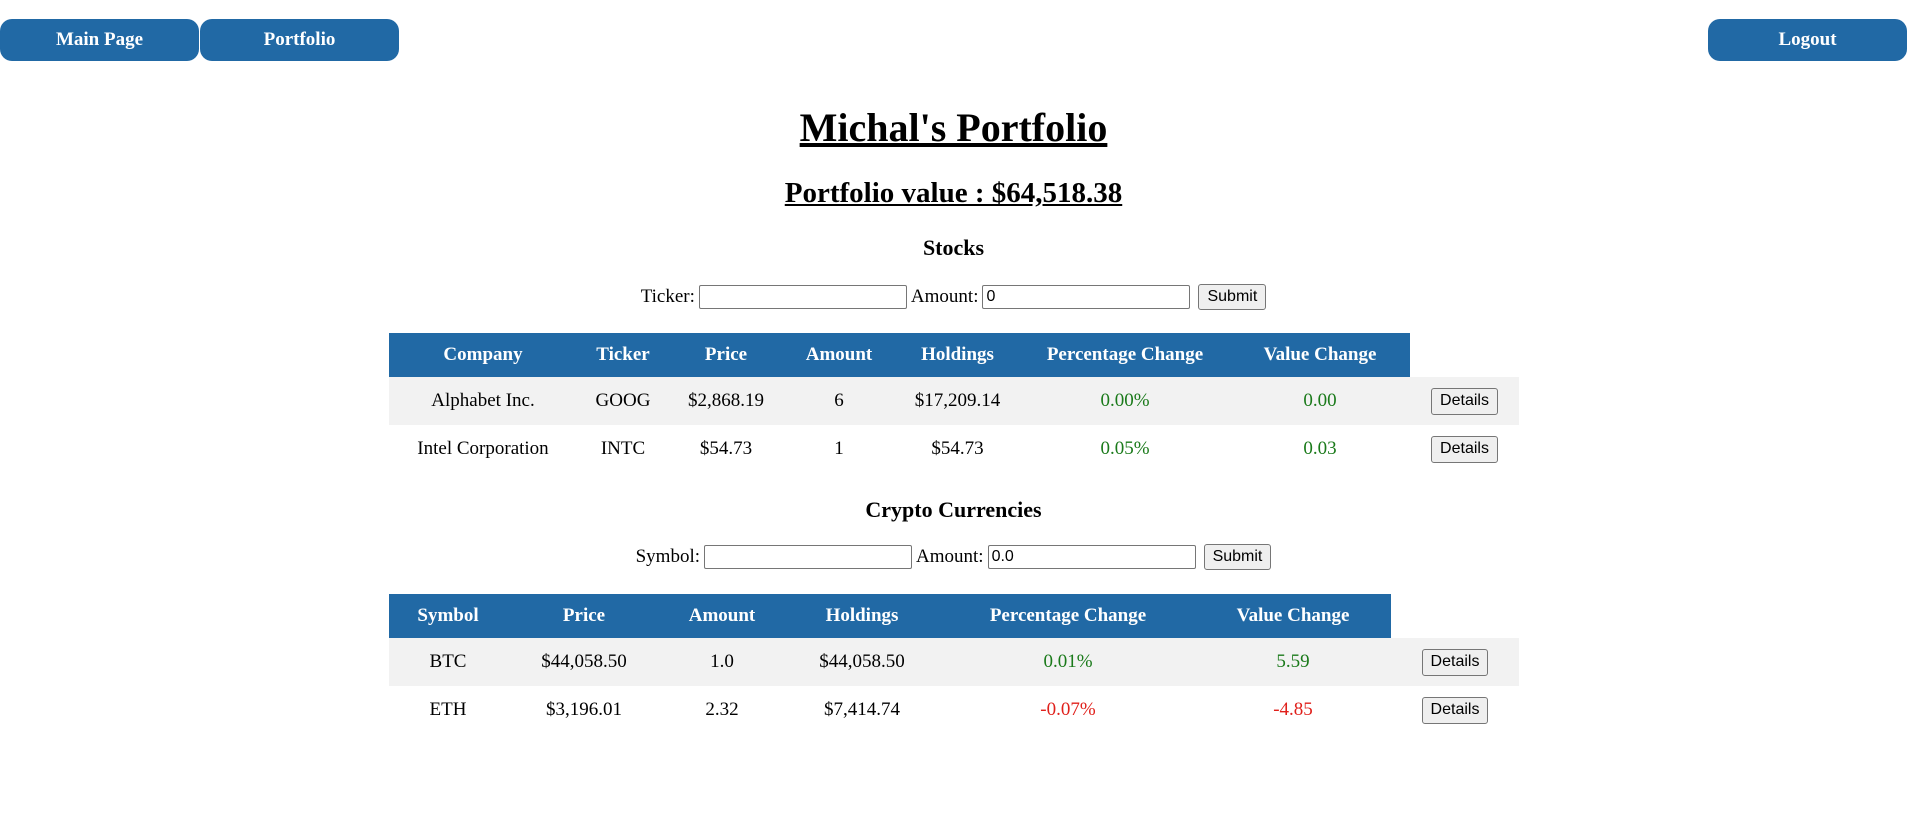  I want to click on stock-submit-button: Submit, so click(1232, 297).